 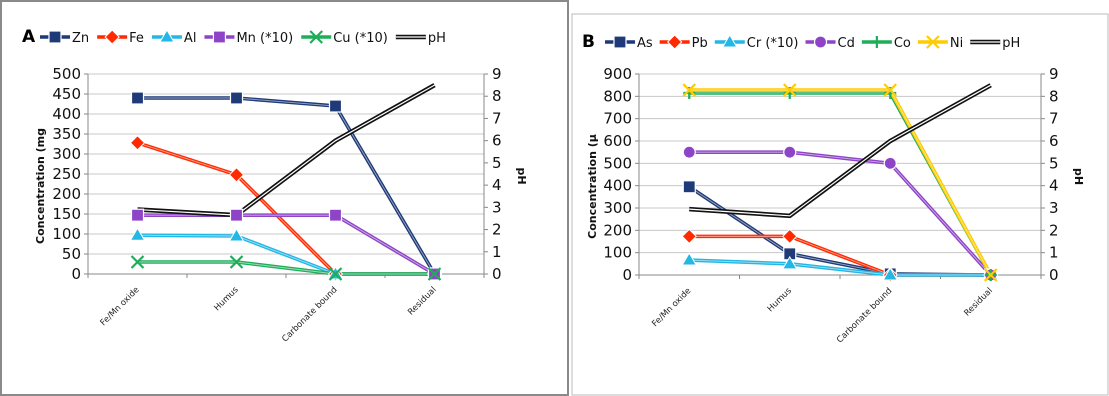 What do you see at coordinates (617, 96) in the screenshot?
I see `y-tick-label: 800` at bounding box center [617, 96].